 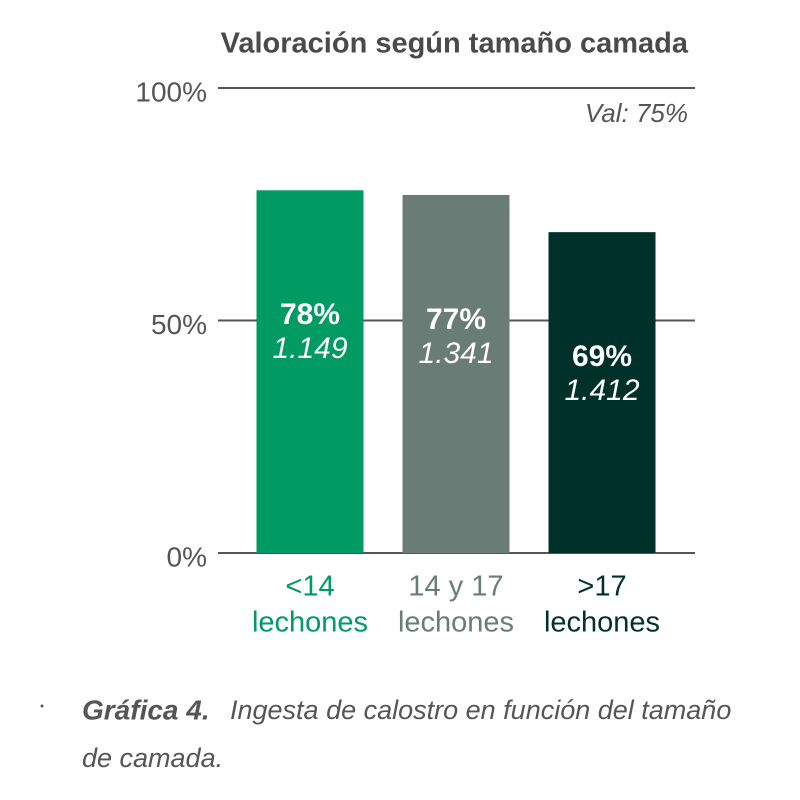 What do you see at coordinates (455, 353) in the screenshot?
I see `count-label: 1.341` at bounding box center [455, 353].